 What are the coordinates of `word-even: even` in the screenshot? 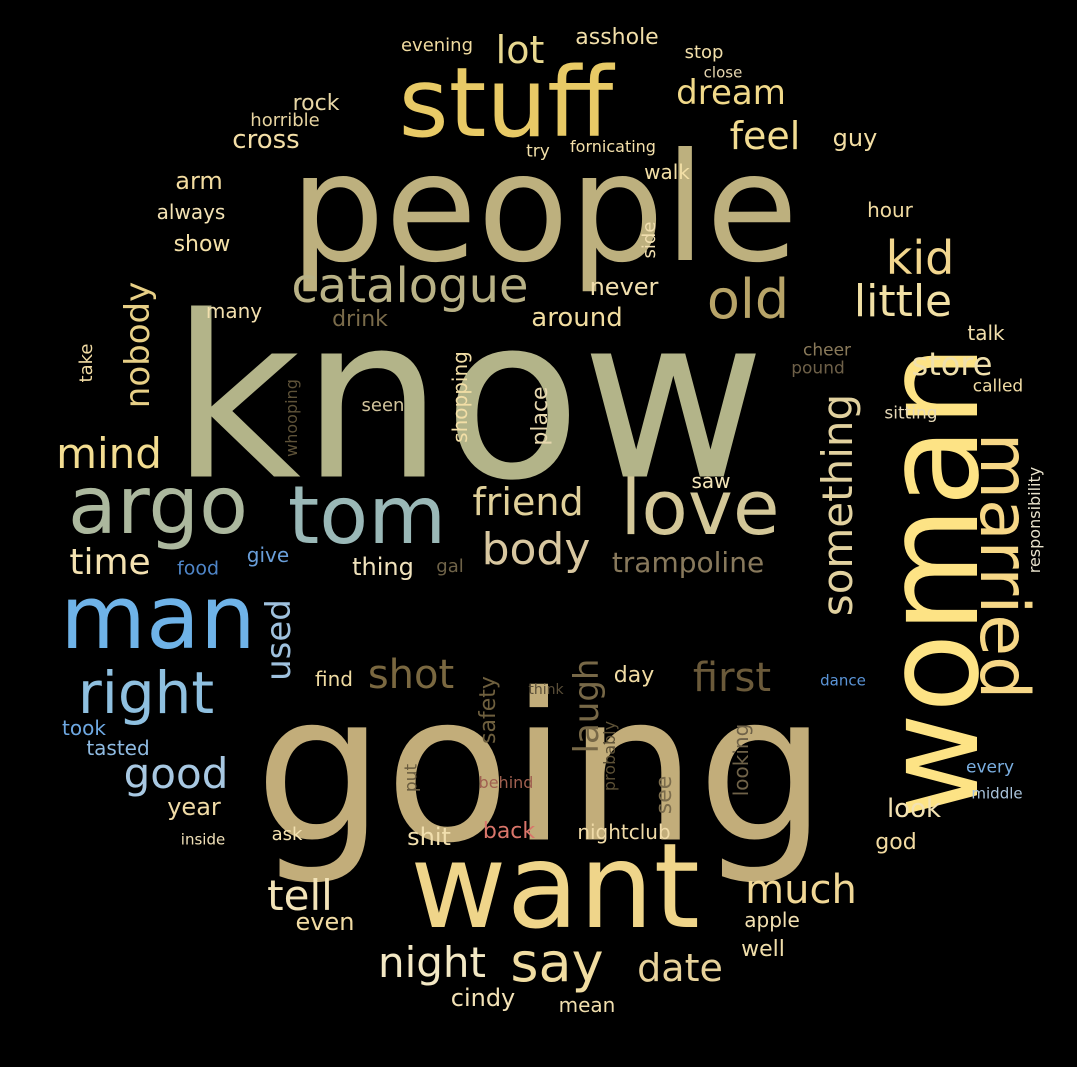 It's located at (325, 922).